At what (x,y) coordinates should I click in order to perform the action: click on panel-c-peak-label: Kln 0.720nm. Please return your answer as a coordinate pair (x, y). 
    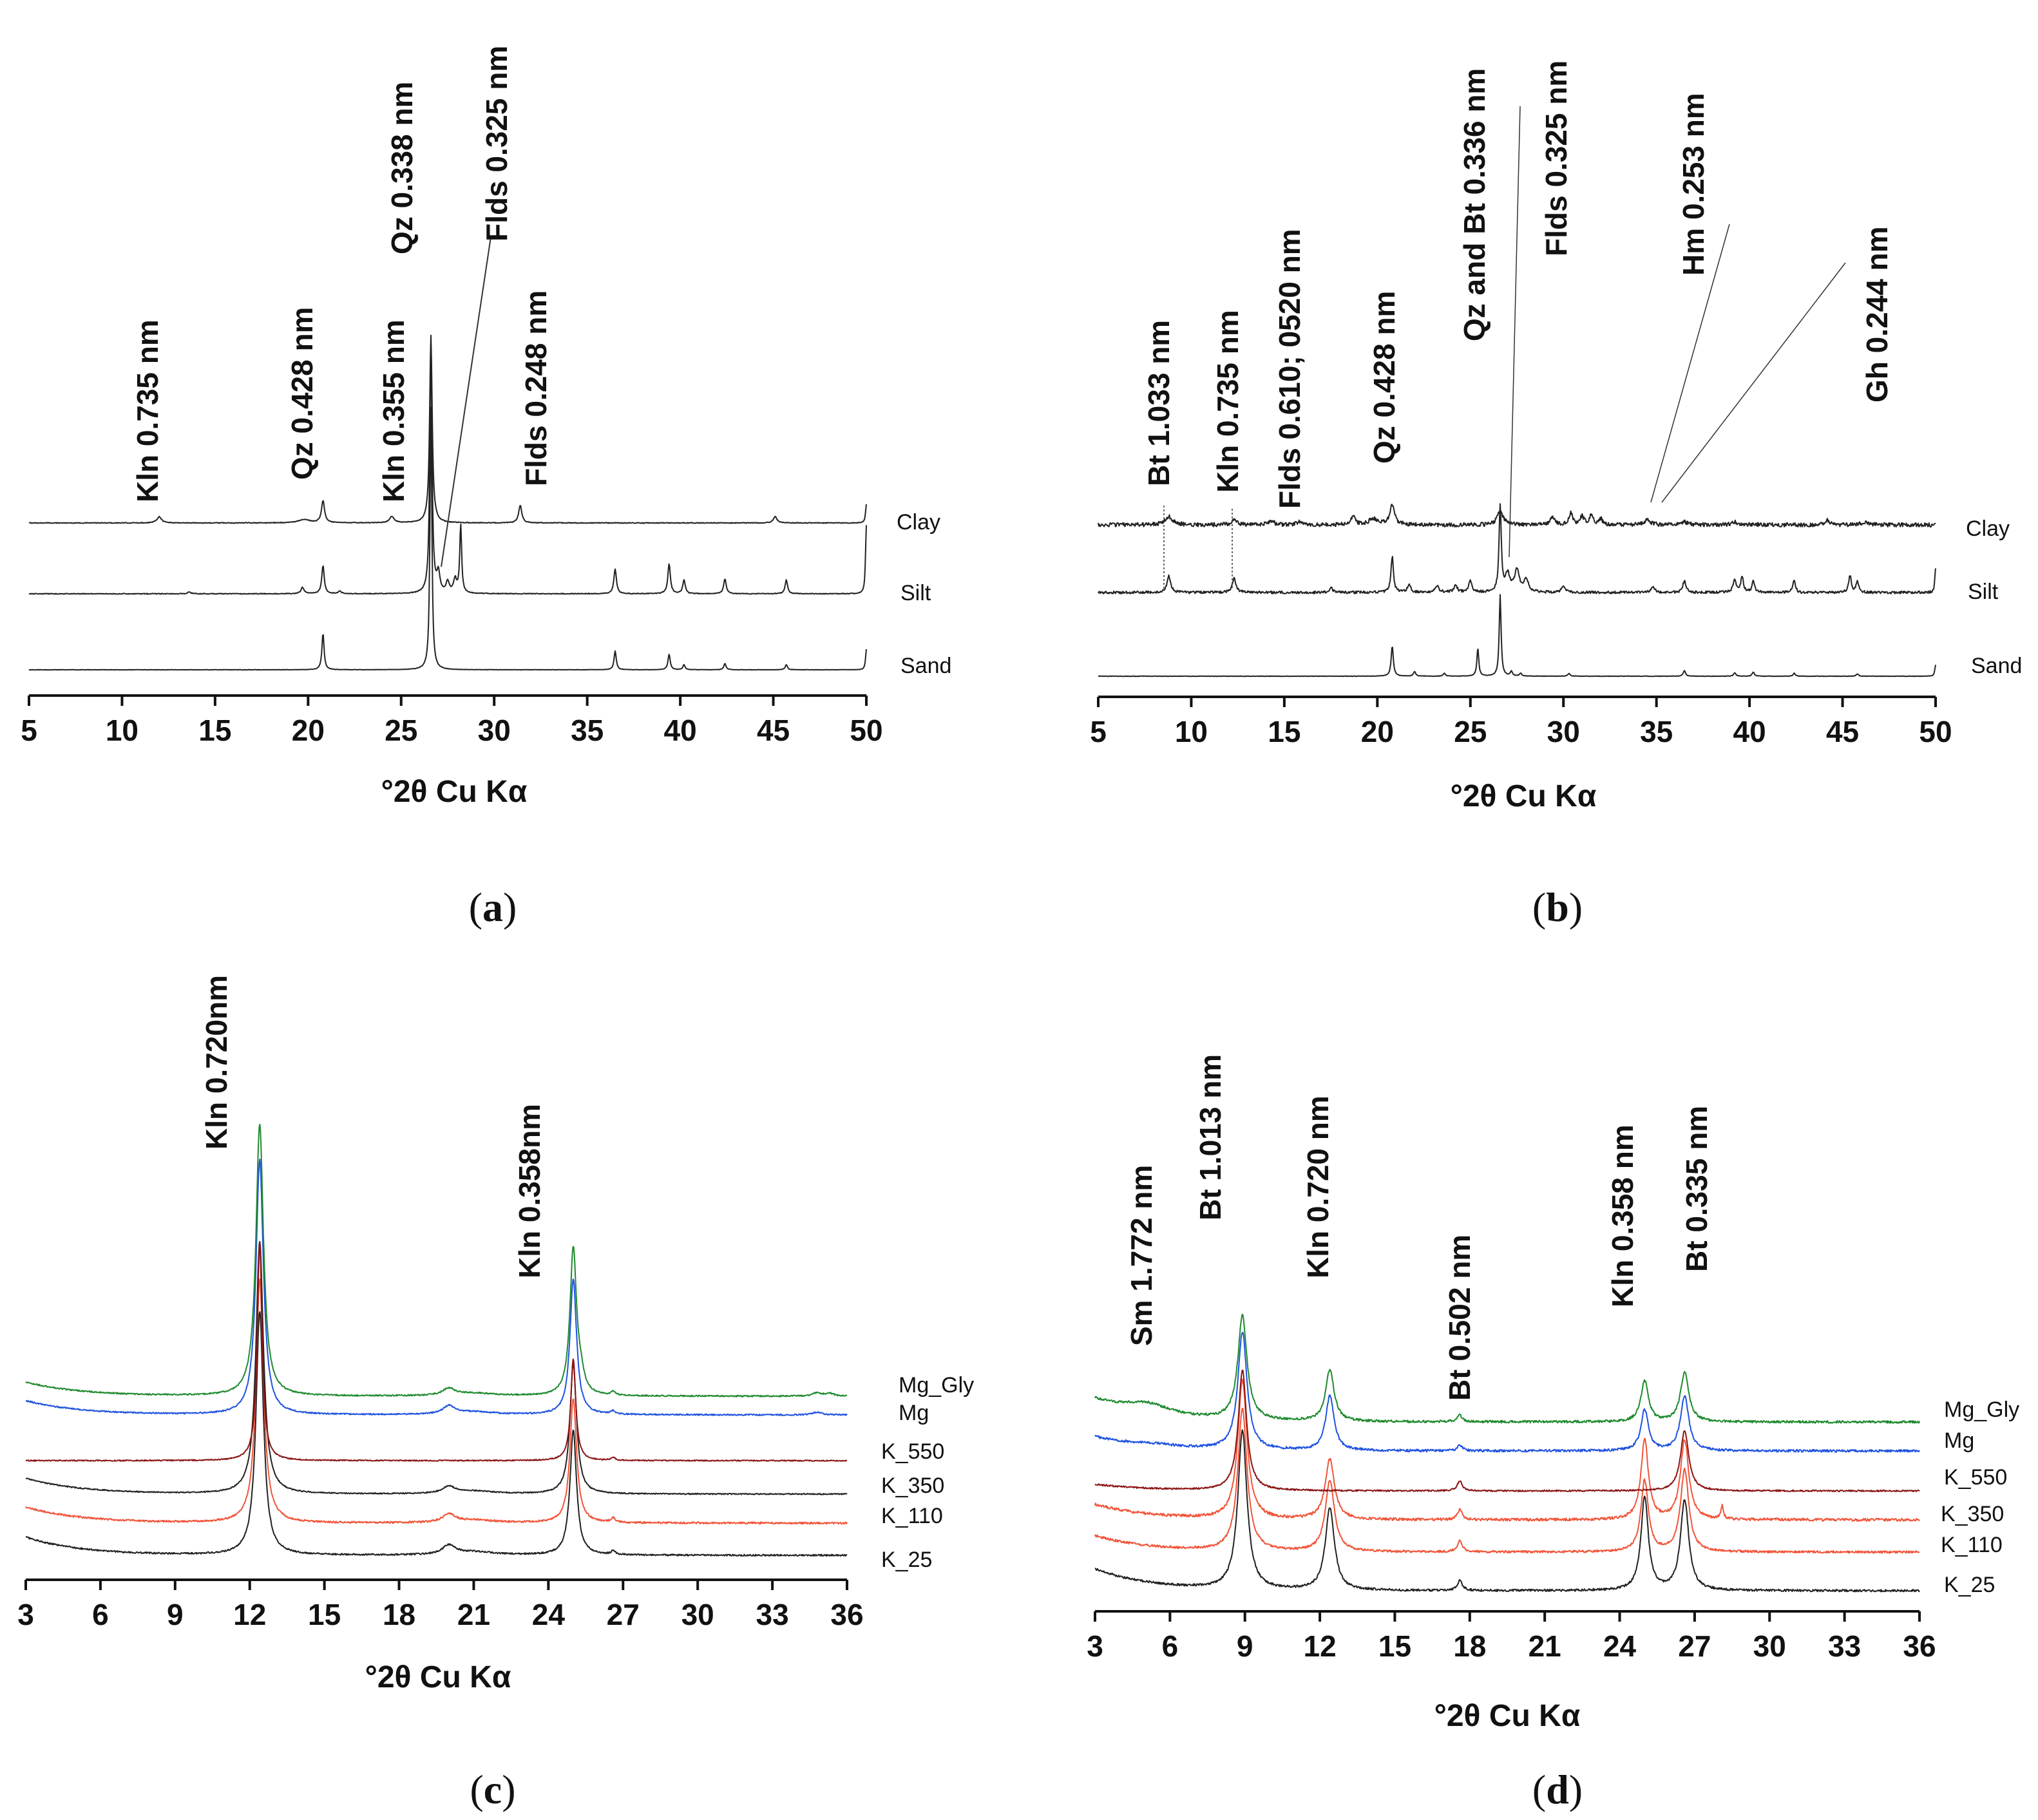
    Looking at the image, I should click on (216, 1062).